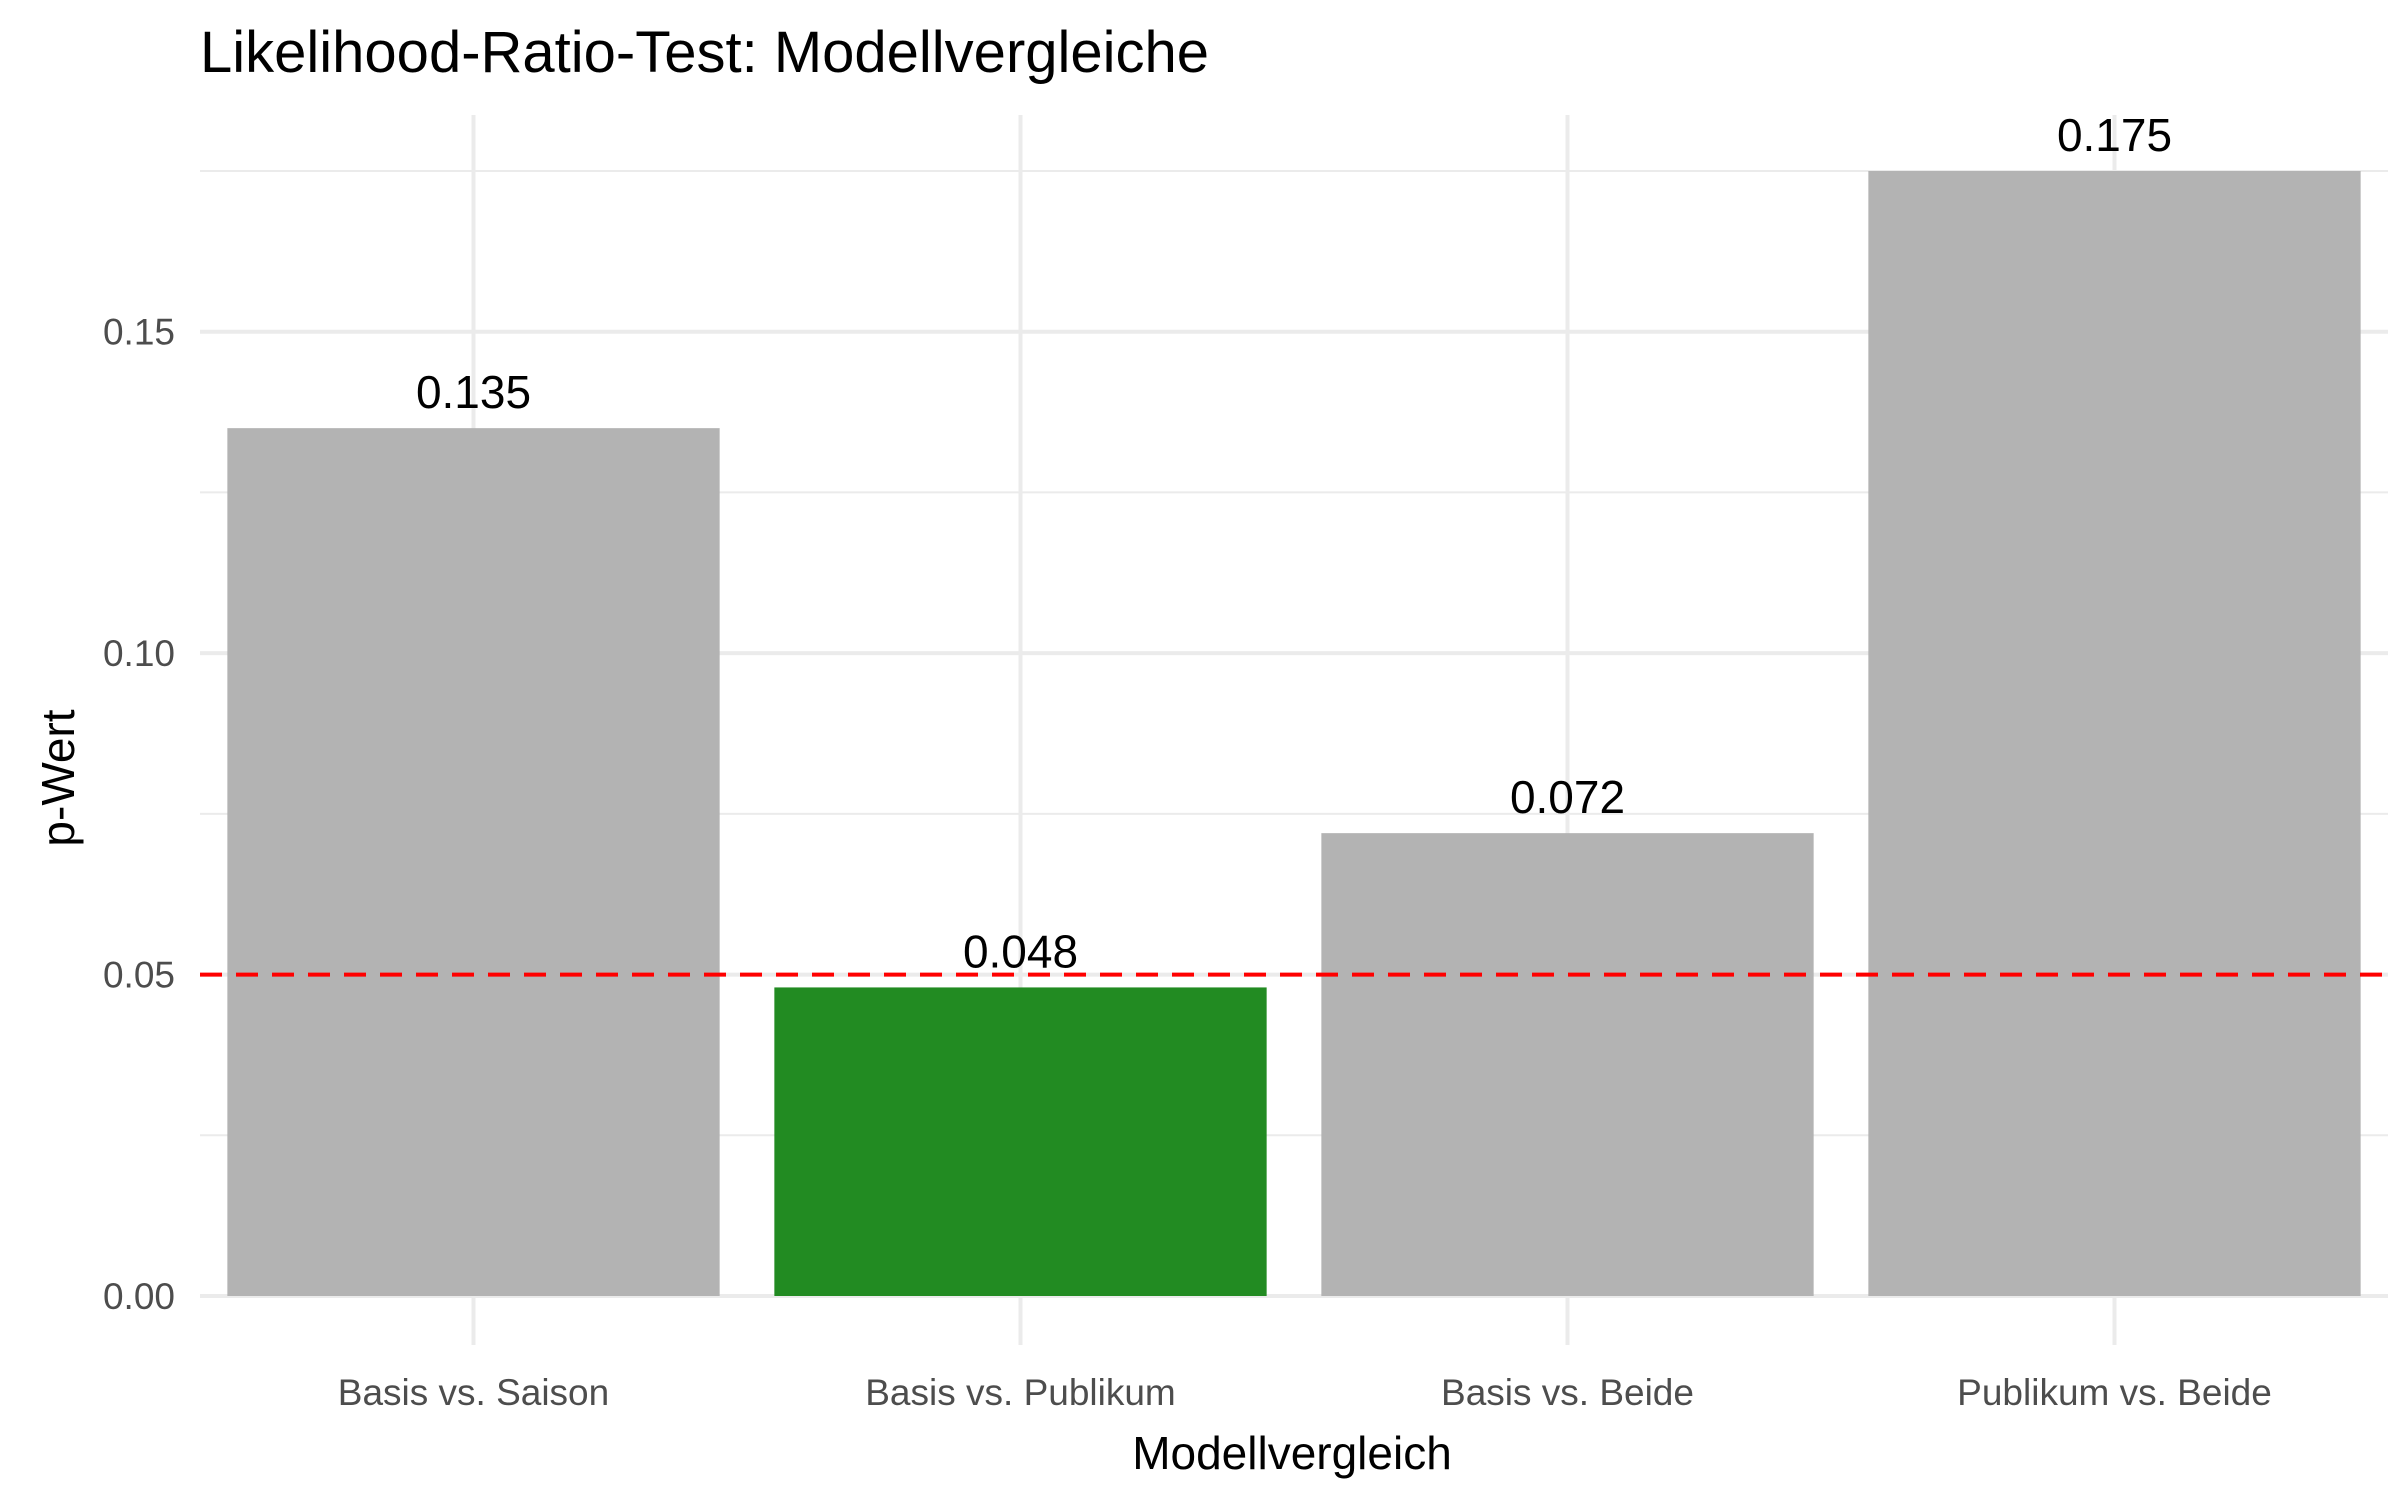  Describe the element at coordinates (1567, 1392) in the screenshot. I see `x-tick-label: Basis vs. Beide` at that location.